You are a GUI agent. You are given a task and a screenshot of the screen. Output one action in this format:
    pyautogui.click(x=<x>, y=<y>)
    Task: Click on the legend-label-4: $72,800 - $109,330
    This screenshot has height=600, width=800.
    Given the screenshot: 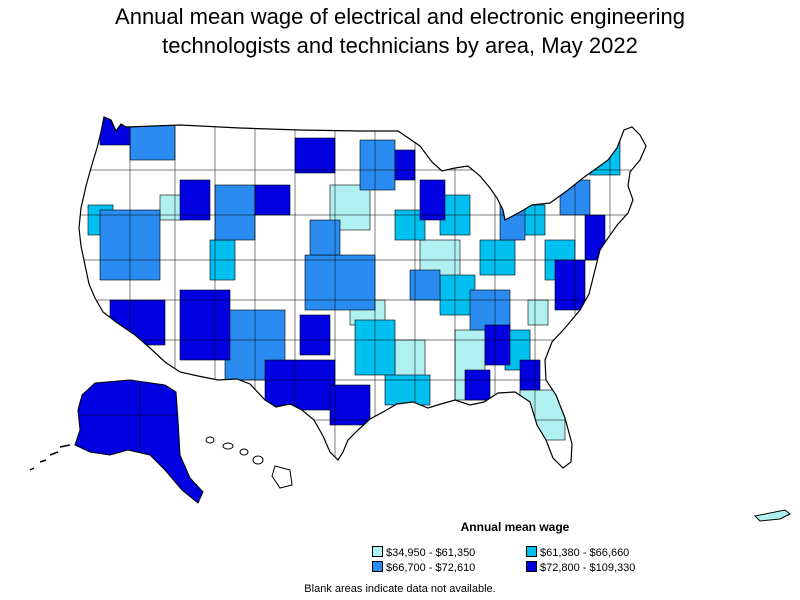 What is the action you would take?
    pyautogui.click(x=588, y=568)
    